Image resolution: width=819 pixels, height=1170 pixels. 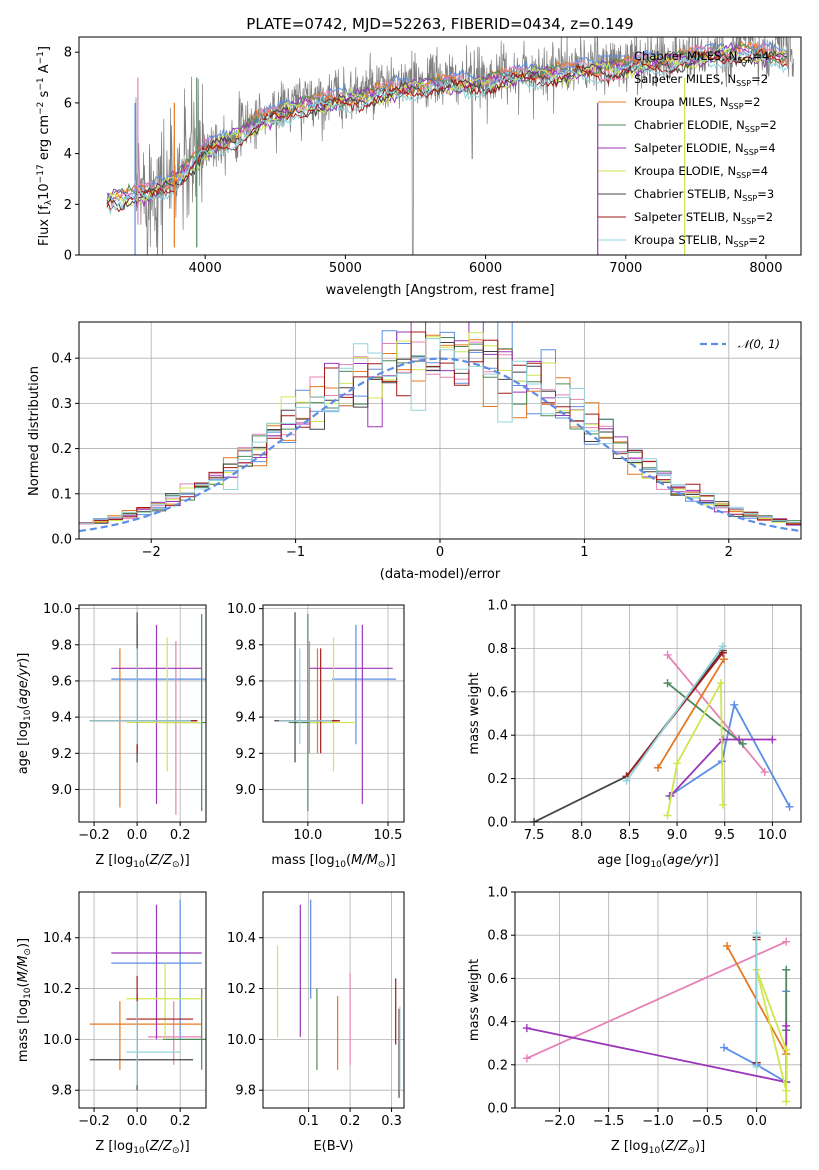 What do you see at coordinates (447, 130) in the screenshot?
I see `model-spectrum-salpeter-stelib` at bounding box center [447, 130].